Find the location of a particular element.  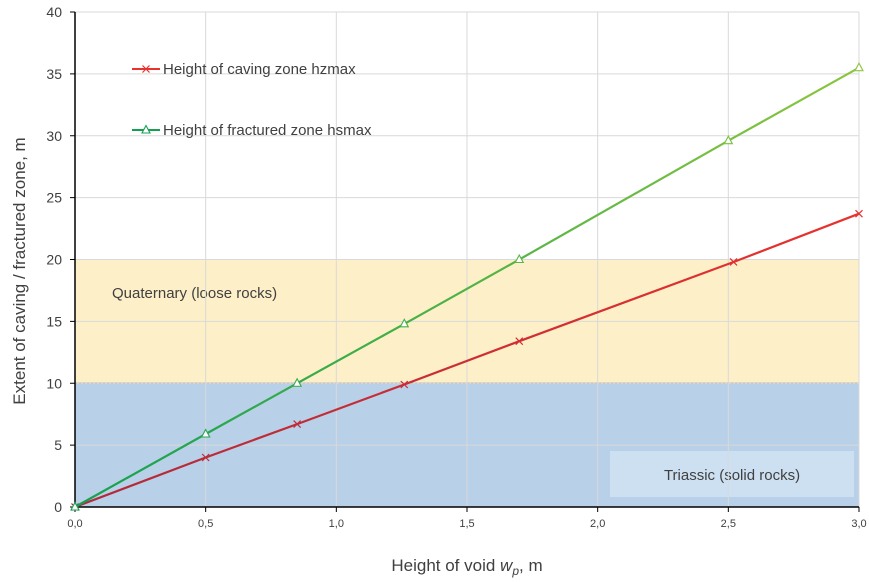

series-0-point-6-stroke-b is located at coordinates (859, 213).